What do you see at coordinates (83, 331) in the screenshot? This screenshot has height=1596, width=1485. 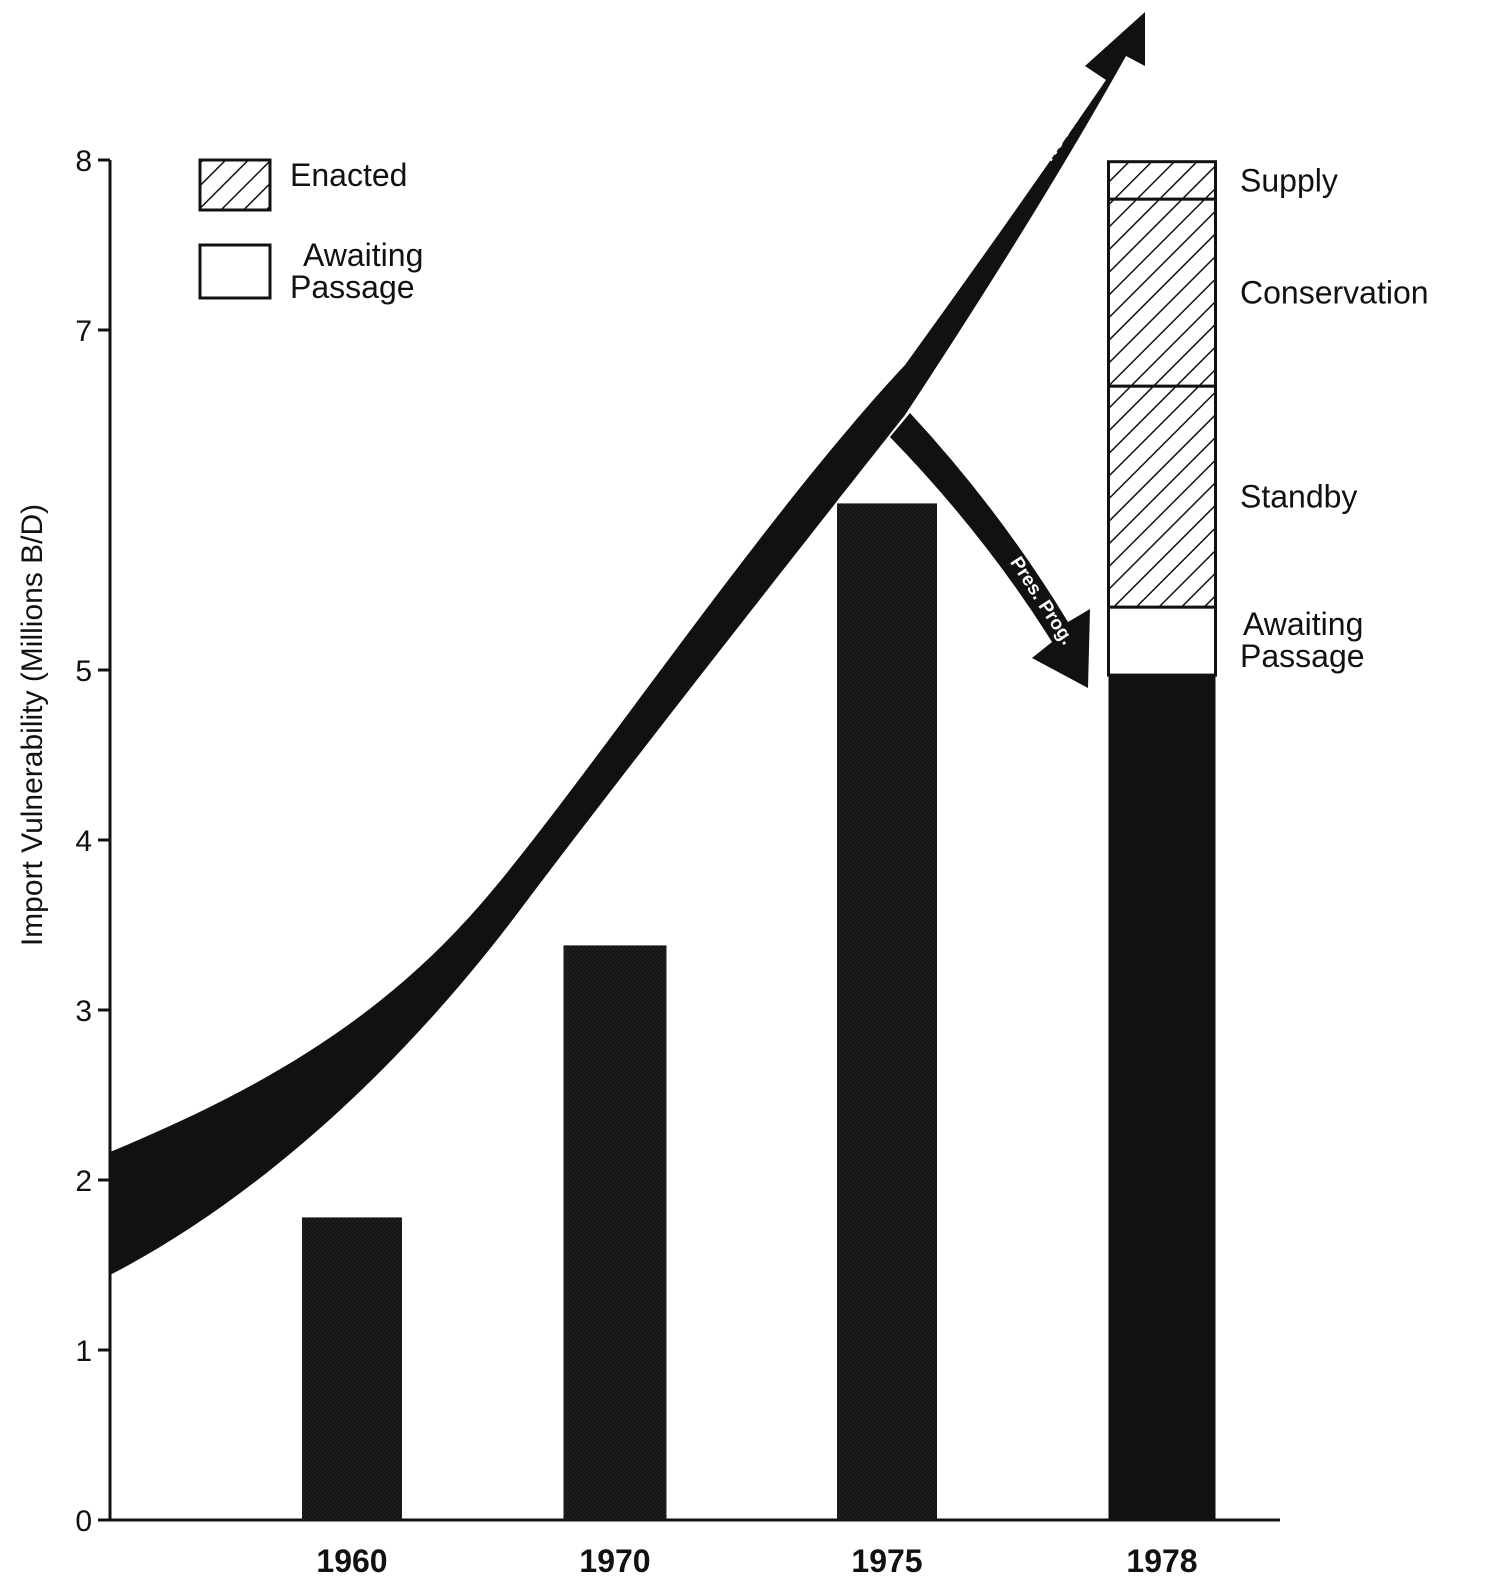 I see `y-tick-label-7: 7` at bounding box center [83, 331].